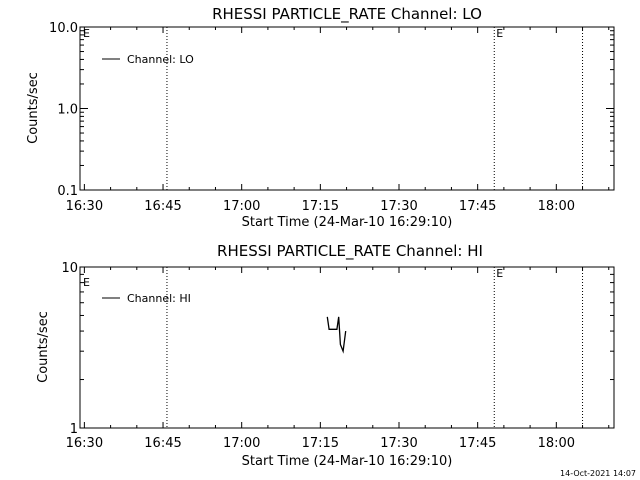 The width and height of the screenshot is (640, 480). What do you see at coordinates (160, 59) in the screenshot?
I see `legend-entry-lo: Channel: LO` at bounding box center [160, 59].